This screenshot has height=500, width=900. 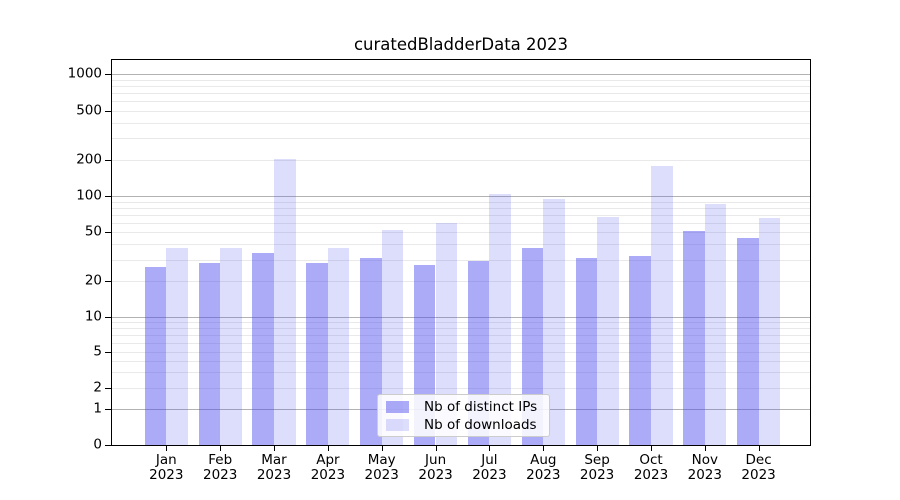 What do you see at coordinates (317, 354) in the screenshot?
I see `bar-distinct-ips-apr` at bounding box center [317, 354].